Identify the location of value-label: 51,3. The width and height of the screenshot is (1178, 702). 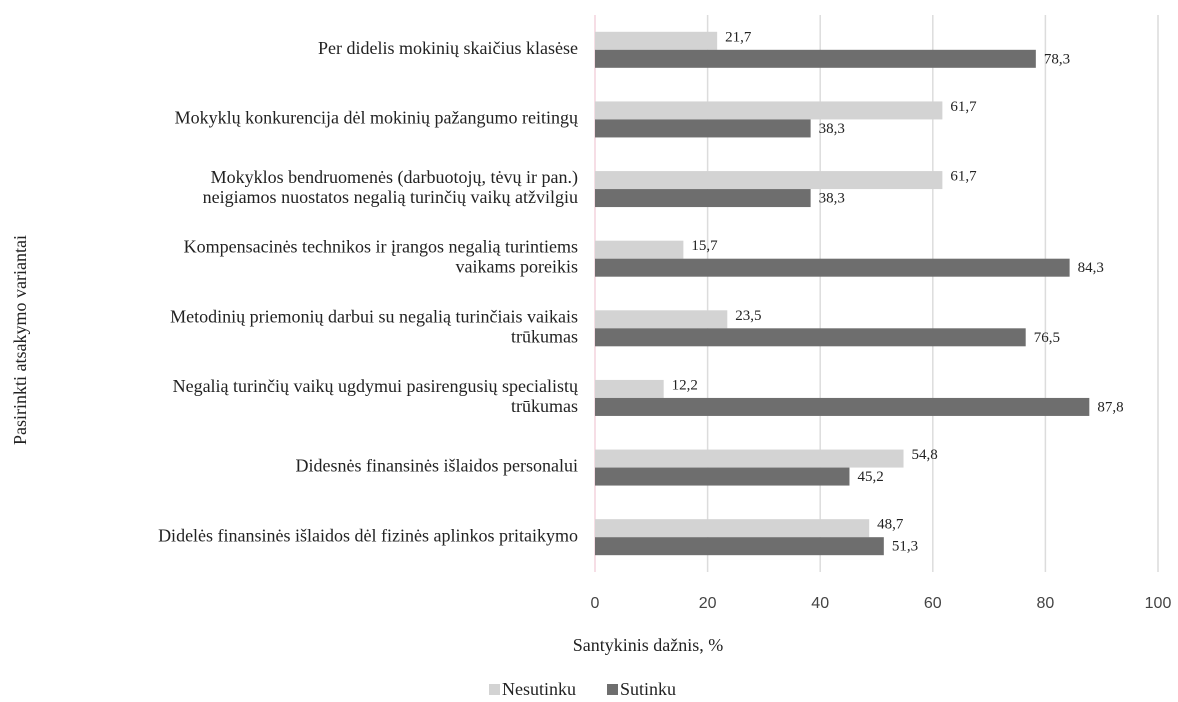
(905, 547).